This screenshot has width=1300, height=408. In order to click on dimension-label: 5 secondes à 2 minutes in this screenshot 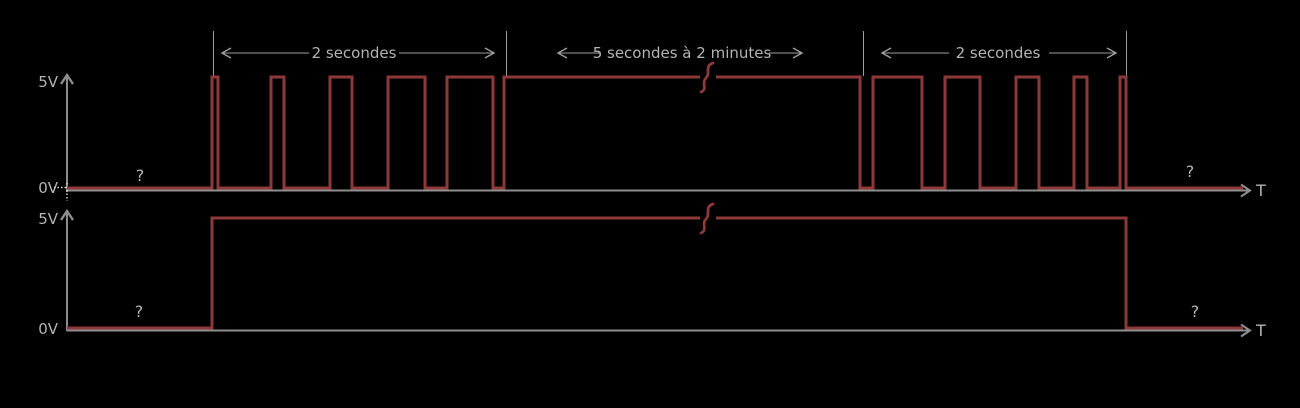, I will do `click(682, 53)`.